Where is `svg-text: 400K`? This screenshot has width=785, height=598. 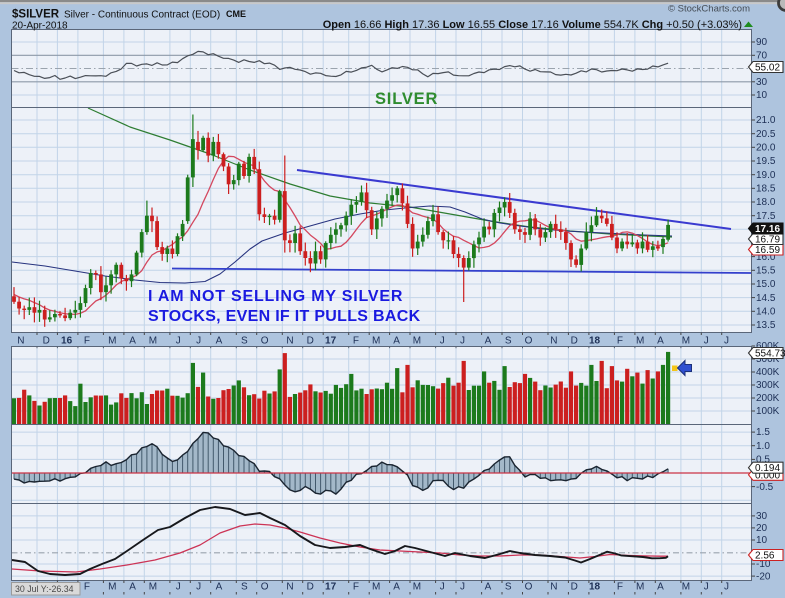
svg-text: 400K is located at coordinates (768, 372).